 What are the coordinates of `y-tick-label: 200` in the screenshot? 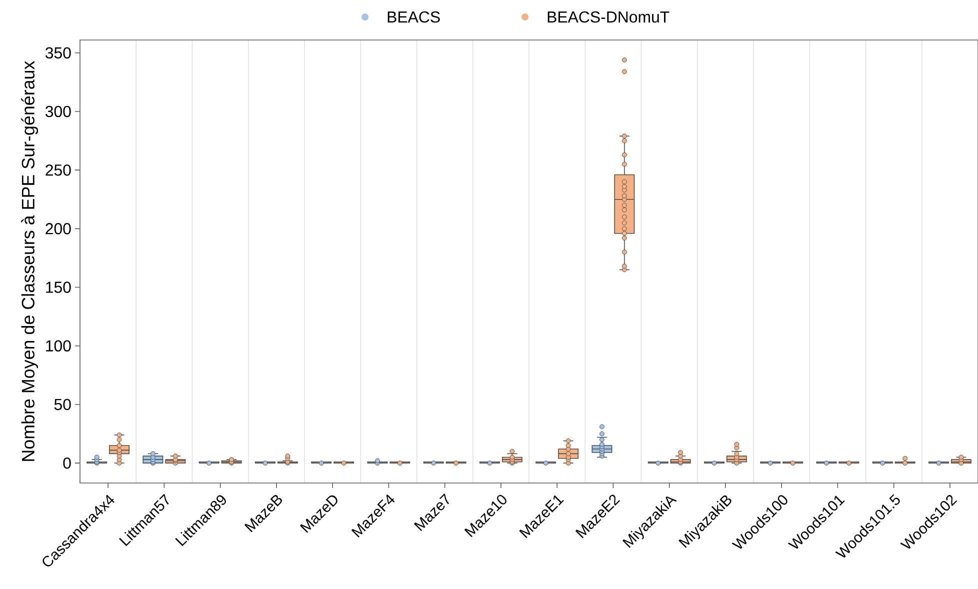 It's located at (58, 228).